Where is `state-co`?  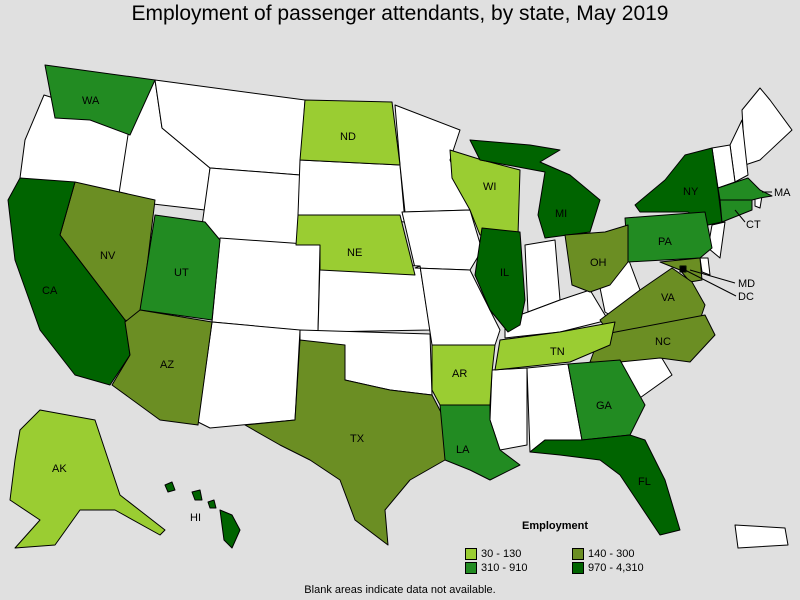
state-co is located at coordinates (266, 285).